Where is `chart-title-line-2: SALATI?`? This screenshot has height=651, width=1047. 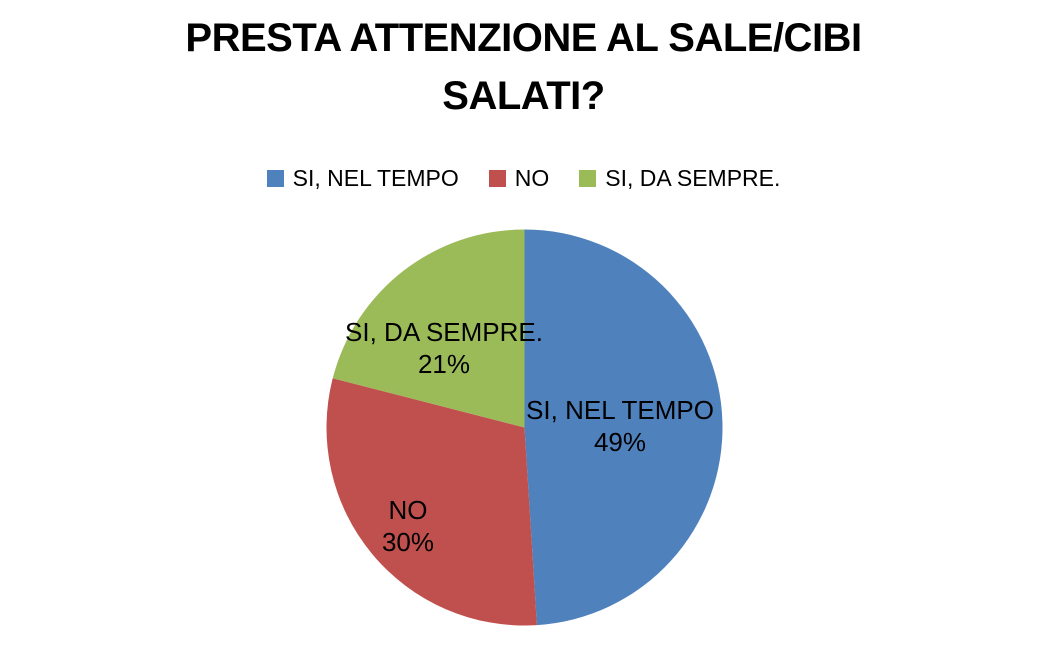 chart-title-line-2: SALATI? is located at coordinates (523, 96).